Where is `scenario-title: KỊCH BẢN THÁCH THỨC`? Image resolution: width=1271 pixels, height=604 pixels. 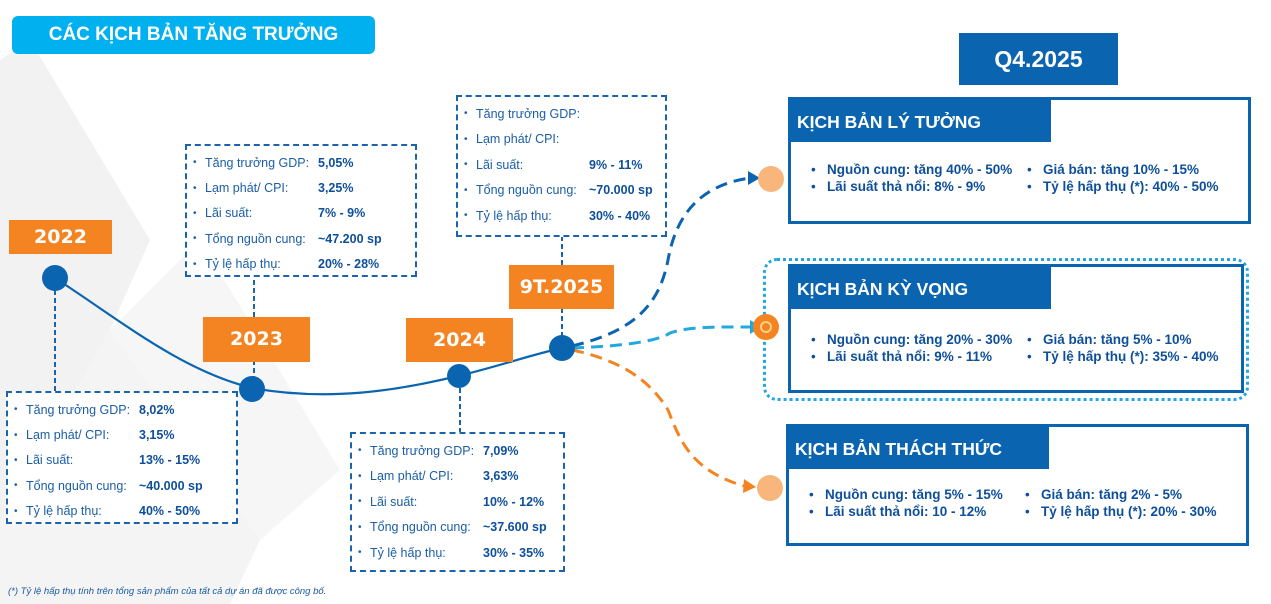 scenario-title: KỊCH BẢN THÁCH THỨC is located at coordinates (919, 448).